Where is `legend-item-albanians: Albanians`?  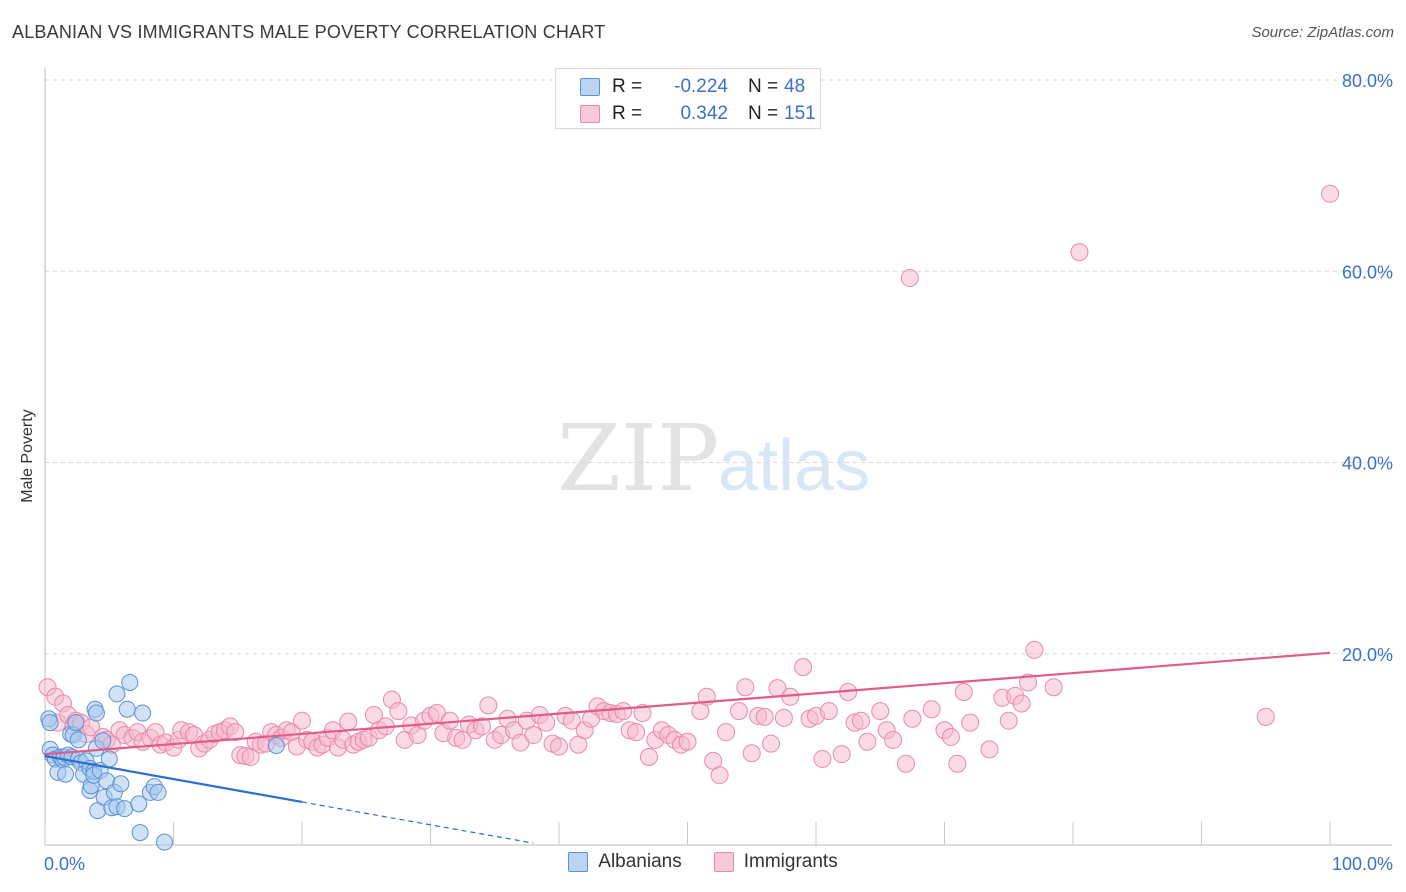 legend-item-albanians: Albanians is located at coordinates (625, 862).